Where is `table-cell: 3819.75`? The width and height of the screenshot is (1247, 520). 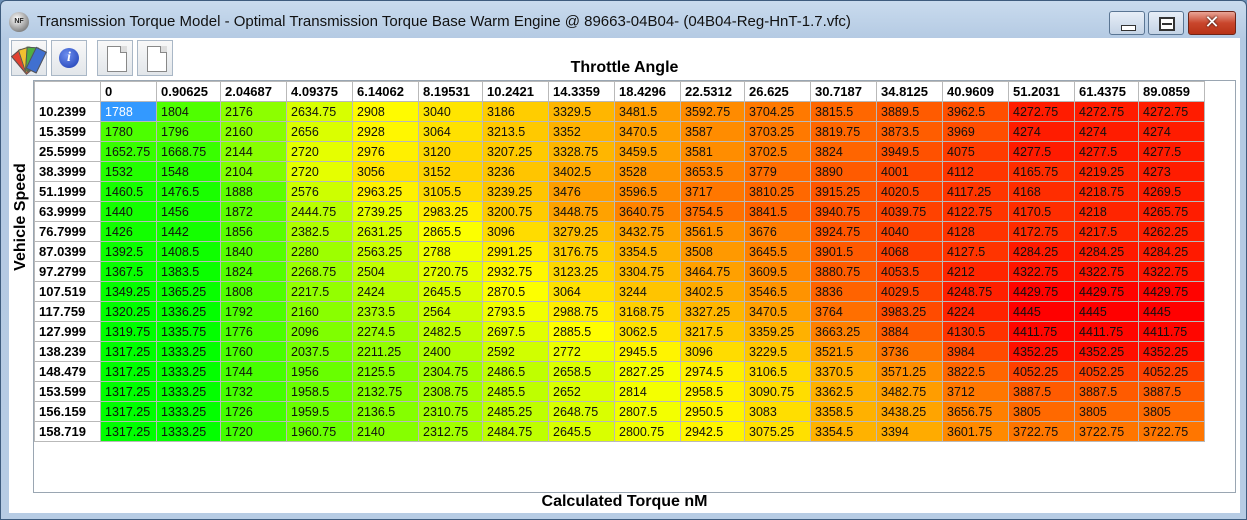
table-cell: 3819.75 is located at coordinates (843, 131).